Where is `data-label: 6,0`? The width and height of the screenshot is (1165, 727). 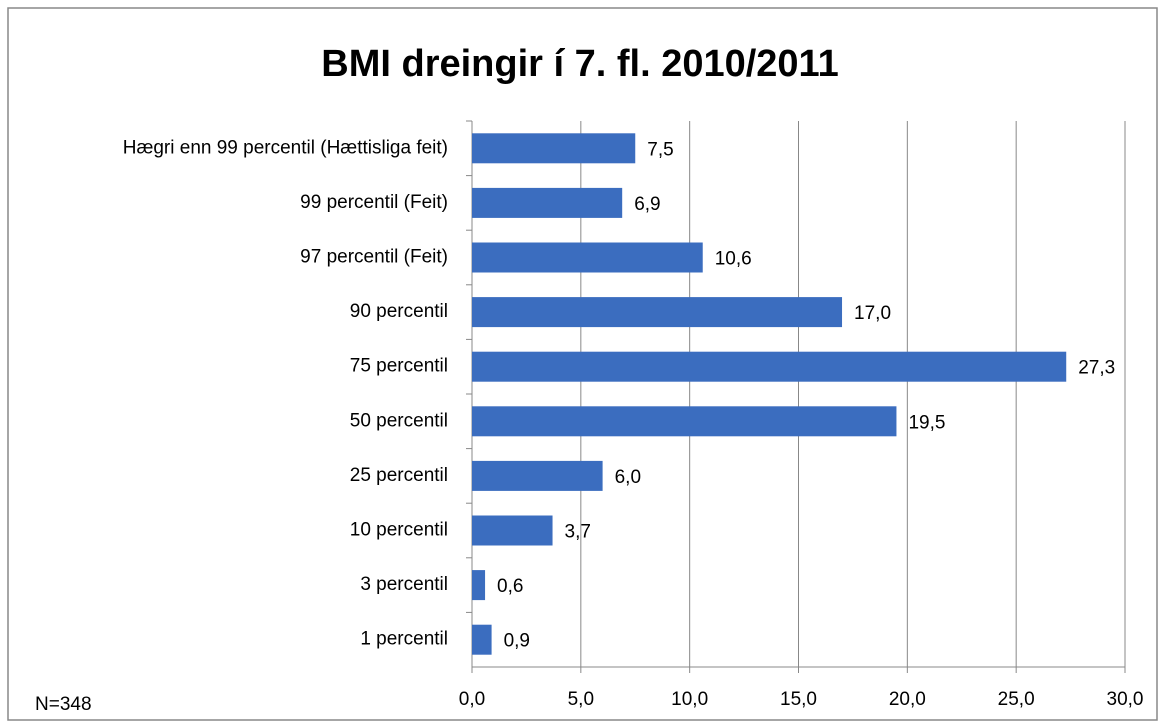 data-label: 6,0 is located at coordinates (628, 477).